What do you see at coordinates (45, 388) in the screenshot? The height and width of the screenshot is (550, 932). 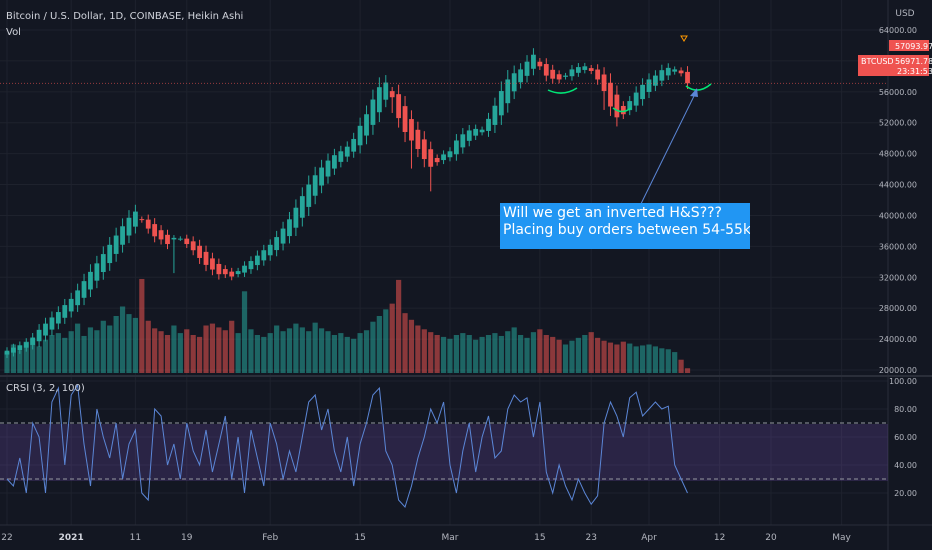 I see `crsi-label: CRSI (3, 2, 100)` at bounding box center [45, 388].